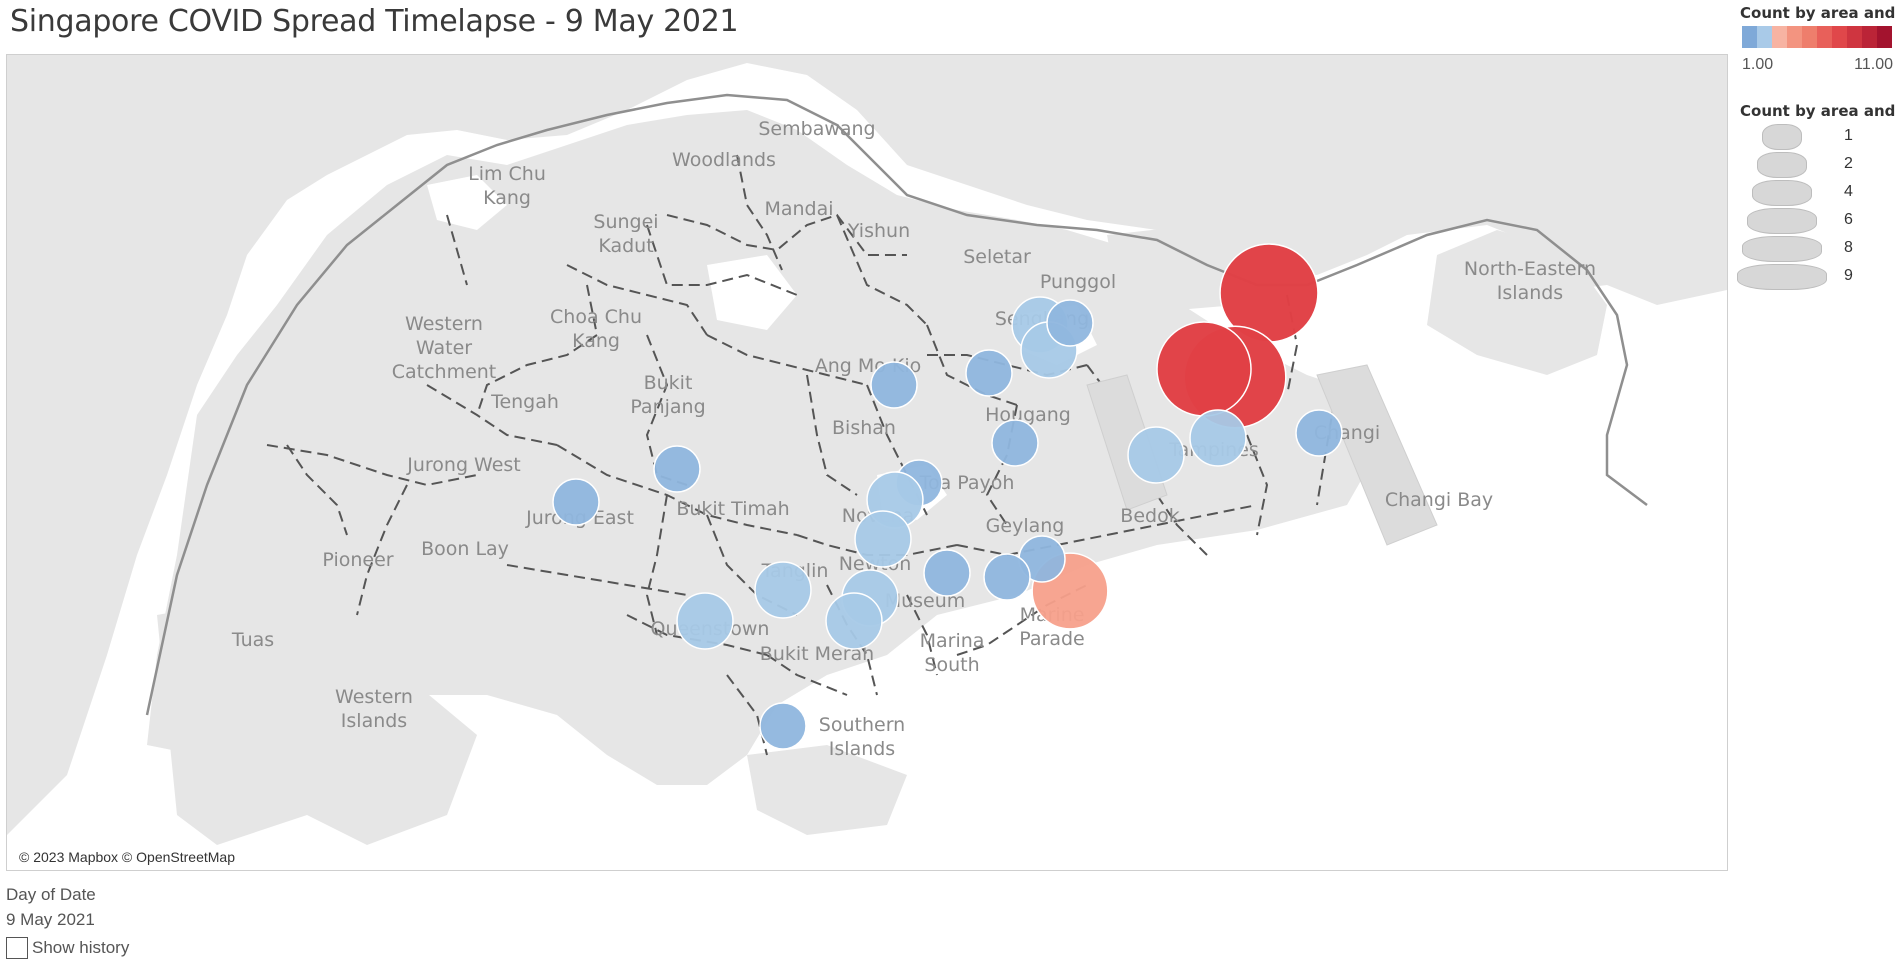 Image resolution: width=1901 pixels, height=972 pixels. Describe the element at coordinates (1025, 526) in the screenshot. I see `place-label: Geylang` at that location.